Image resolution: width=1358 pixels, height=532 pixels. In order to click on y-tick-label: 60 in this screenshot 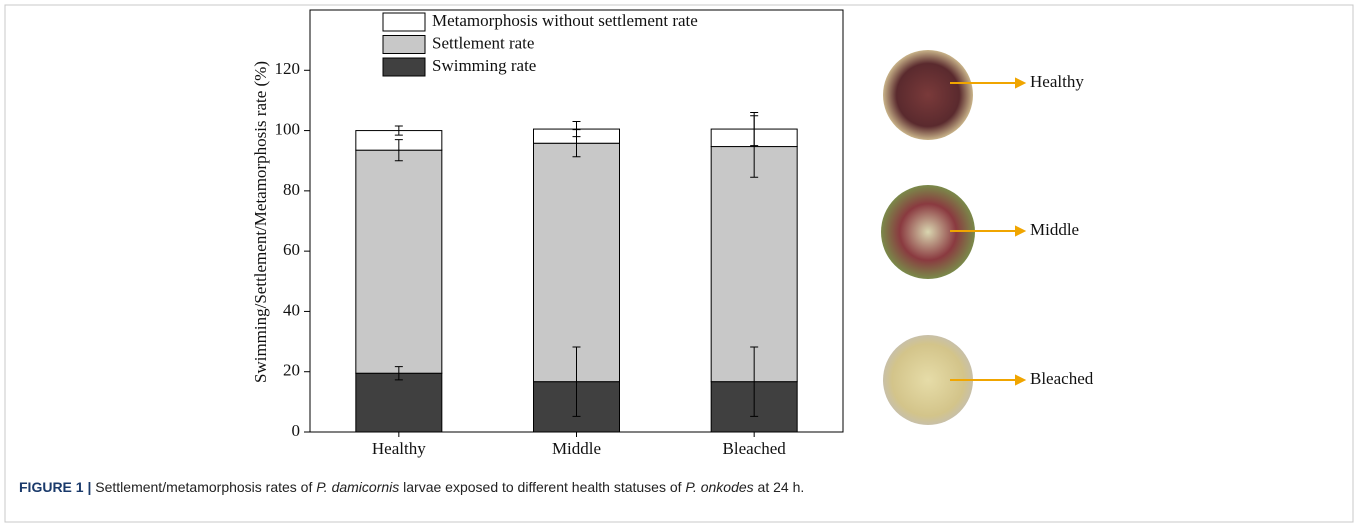, I will do `click(291, 249)`.